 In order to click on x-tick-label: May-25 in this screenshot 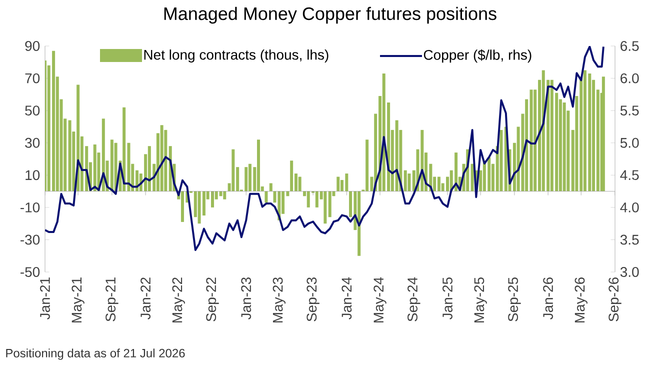, I will do `click(480, 299)`.